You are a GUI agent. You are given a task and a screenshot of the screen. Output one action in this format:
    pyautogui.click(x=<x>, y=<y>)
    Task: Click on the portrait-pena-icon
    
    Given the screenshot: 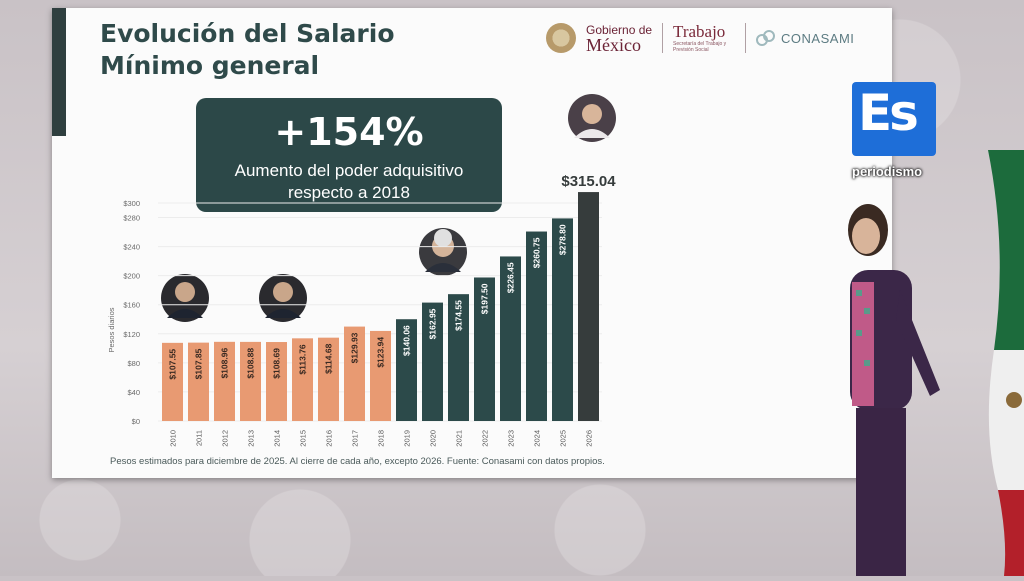 What is the action you would take?
    pyautogui.click(x=283, y=298)
    